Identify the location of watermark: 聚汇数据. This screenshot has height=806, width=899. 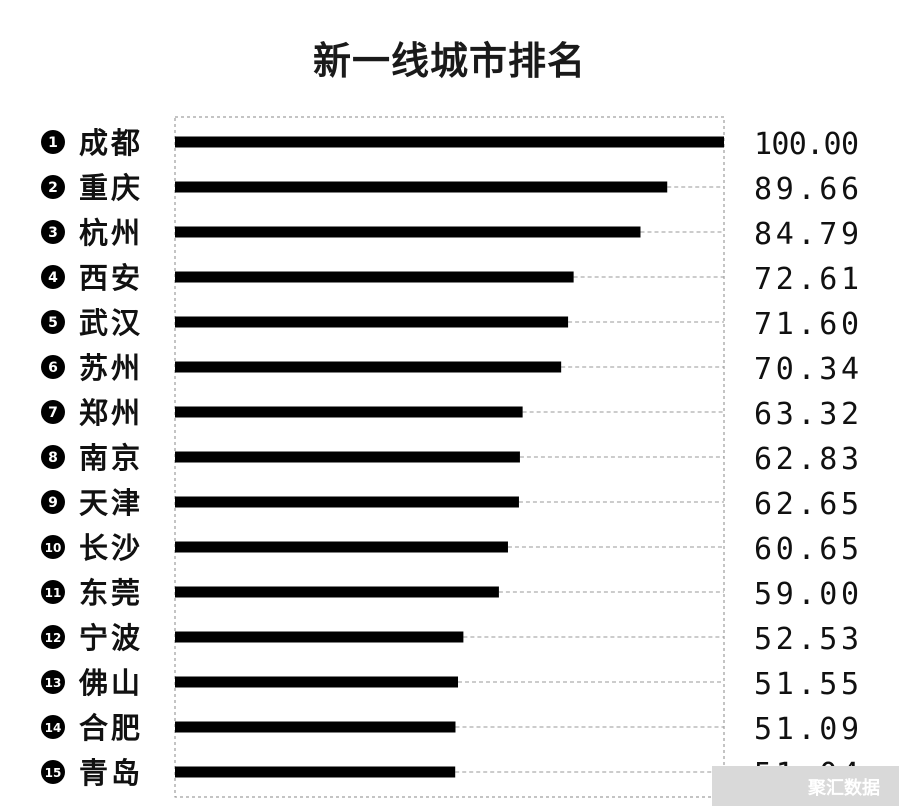
(805, 786).